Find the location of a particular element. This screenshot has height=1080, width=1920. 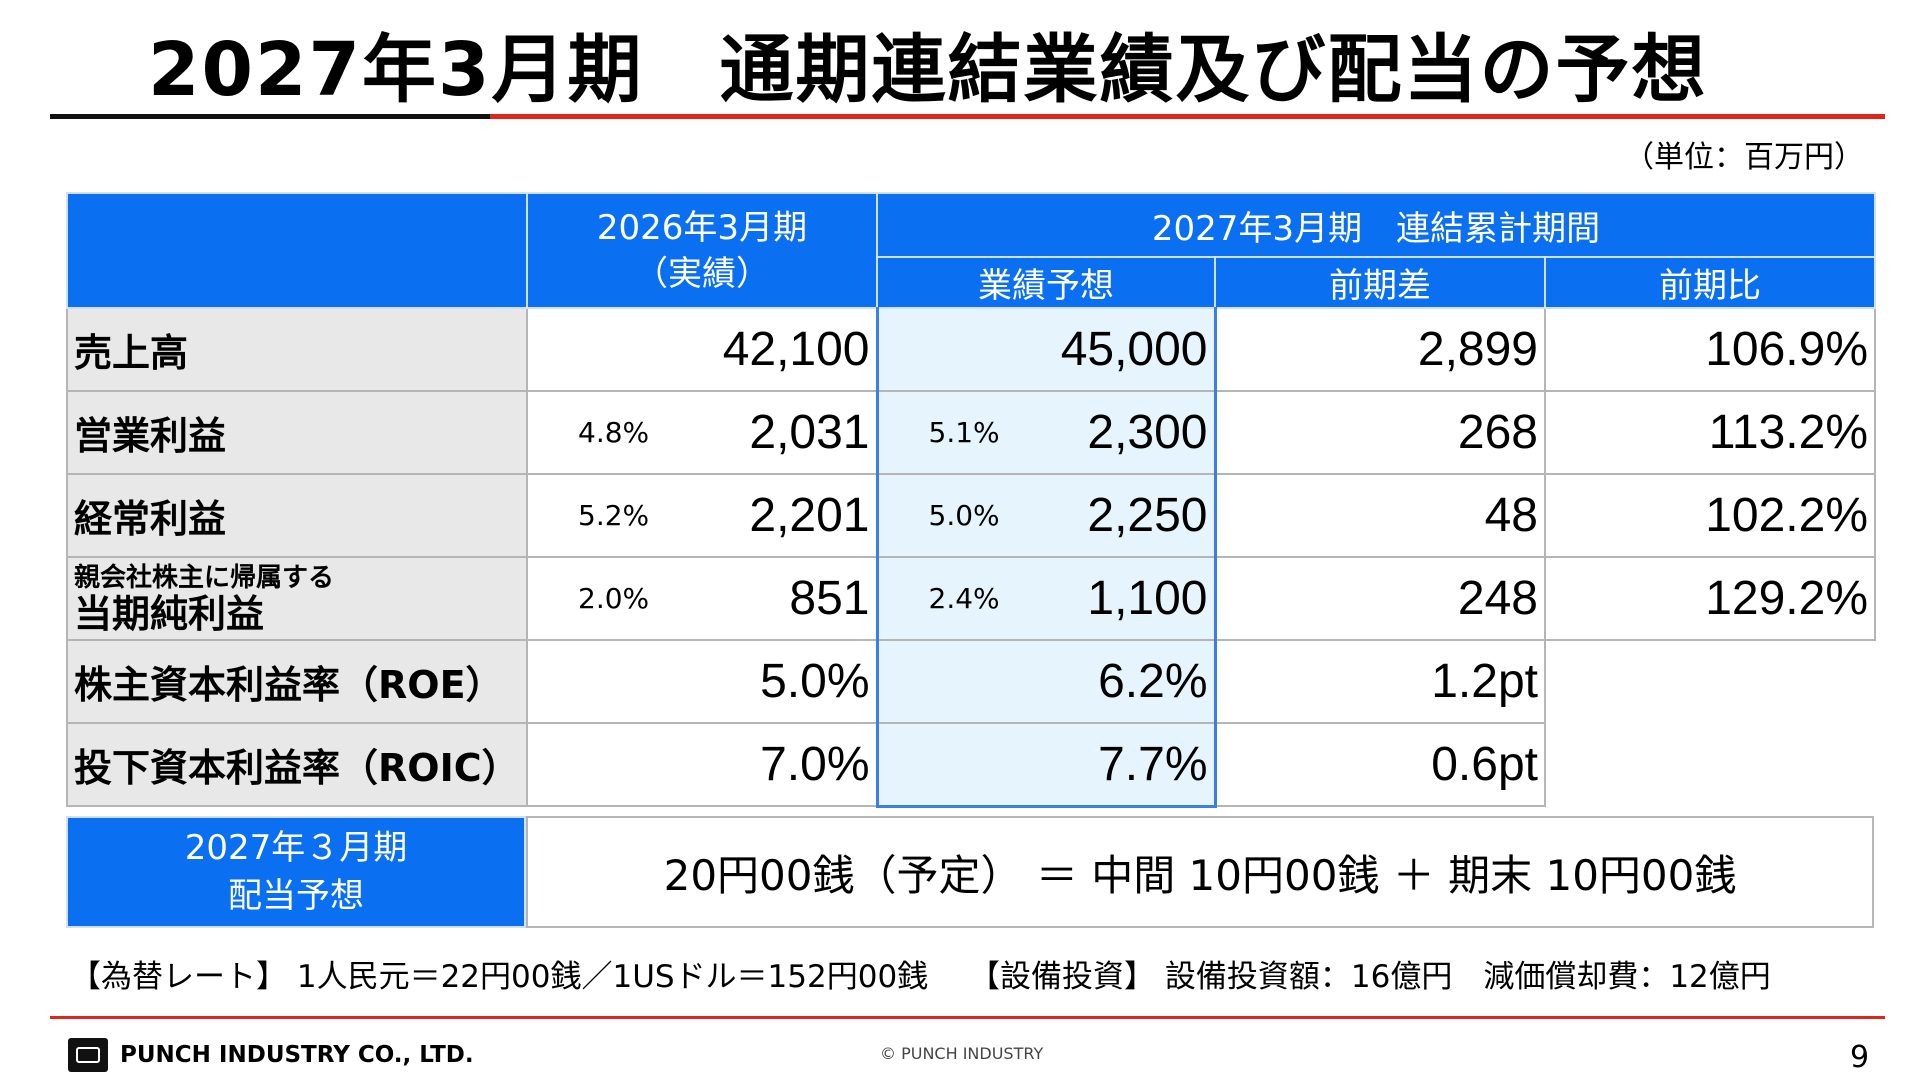

prev-value: 7.0% is located at coordinates (815, 764).